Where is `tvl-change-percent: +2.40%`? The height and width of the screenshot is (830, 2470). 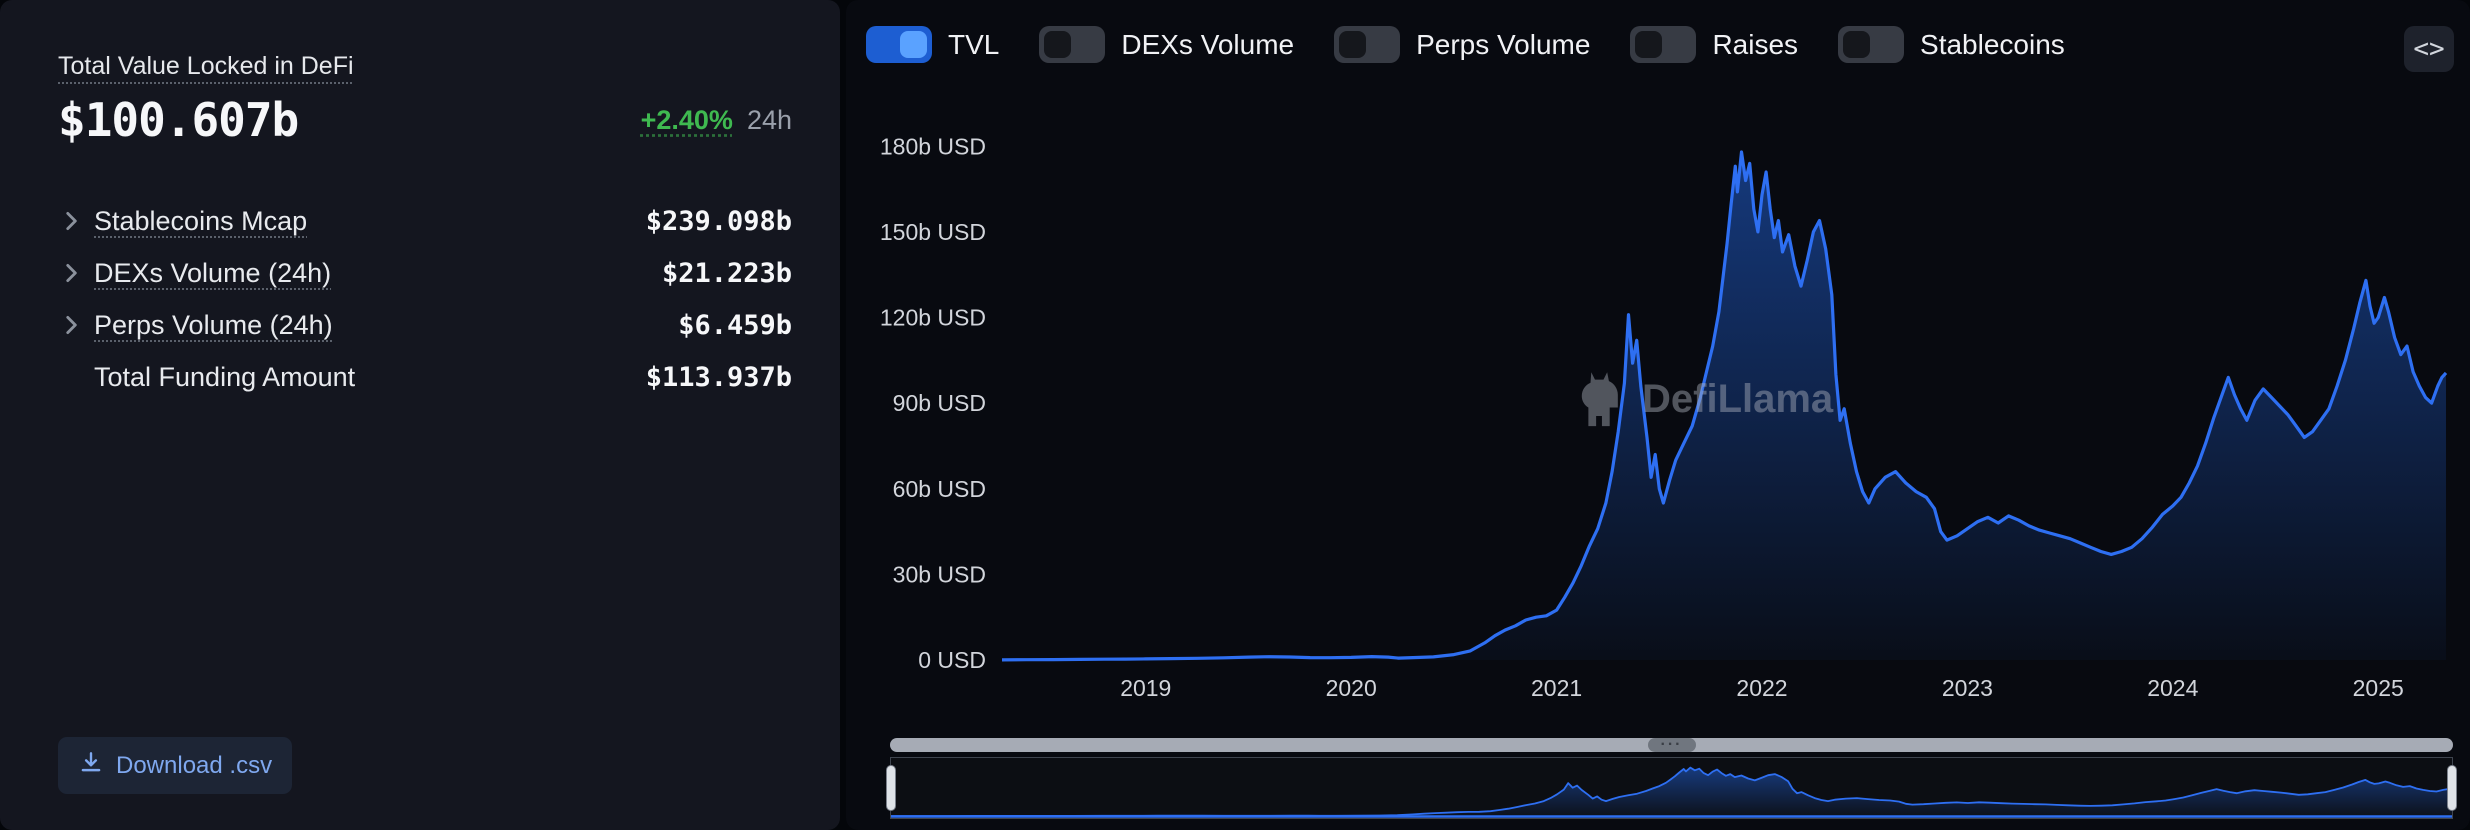
tvl-change-percent: +2.40% is located at coordinates (686, 119).